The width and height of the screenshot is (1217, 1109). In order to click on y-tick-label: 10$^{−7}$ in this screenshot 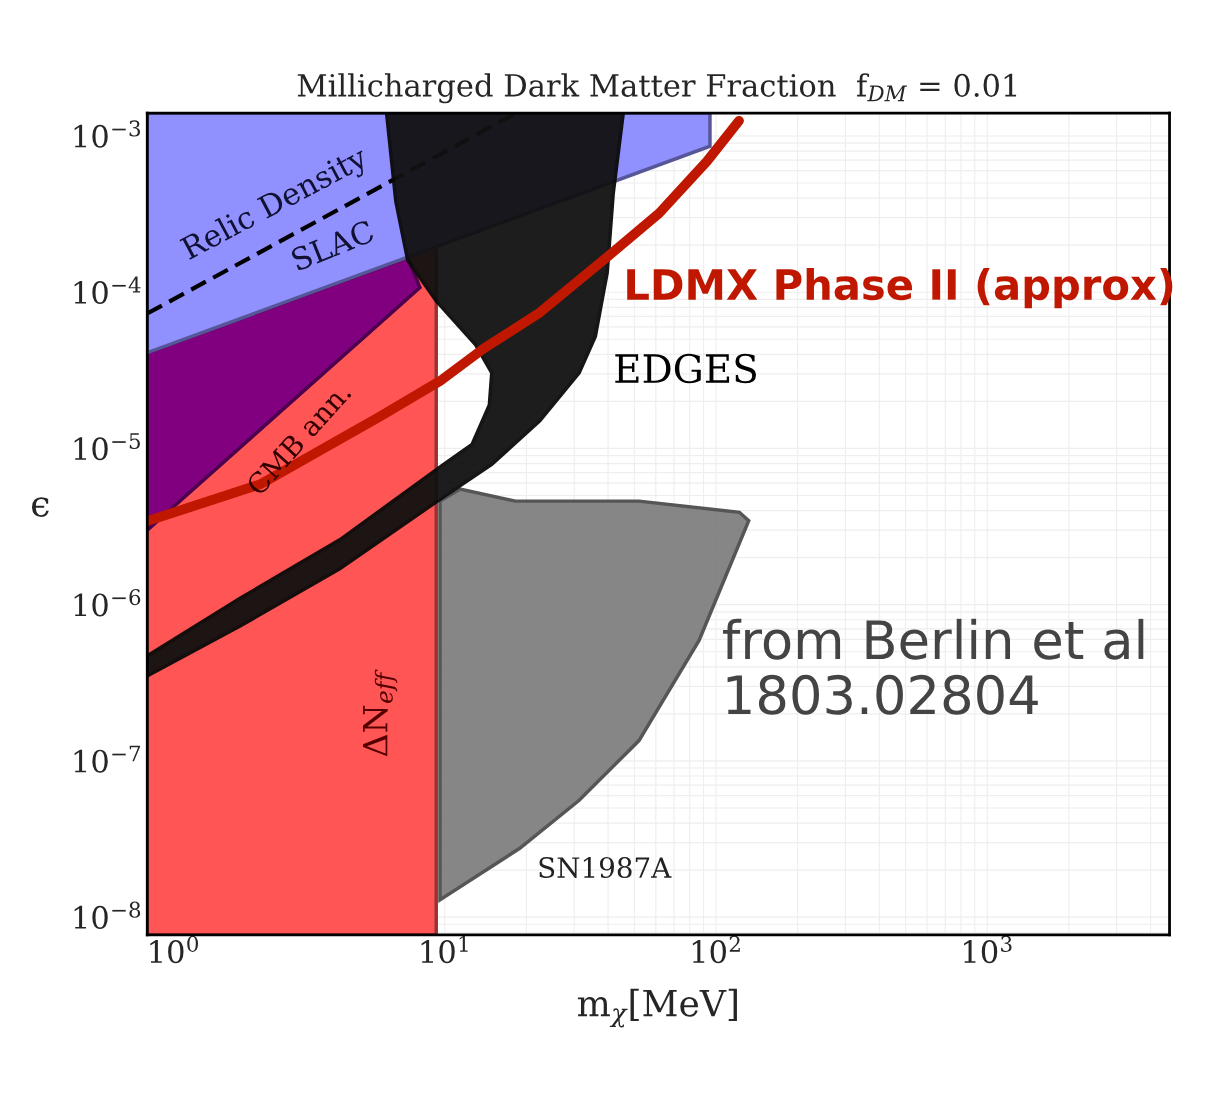, I will do `click(107, 759)`.